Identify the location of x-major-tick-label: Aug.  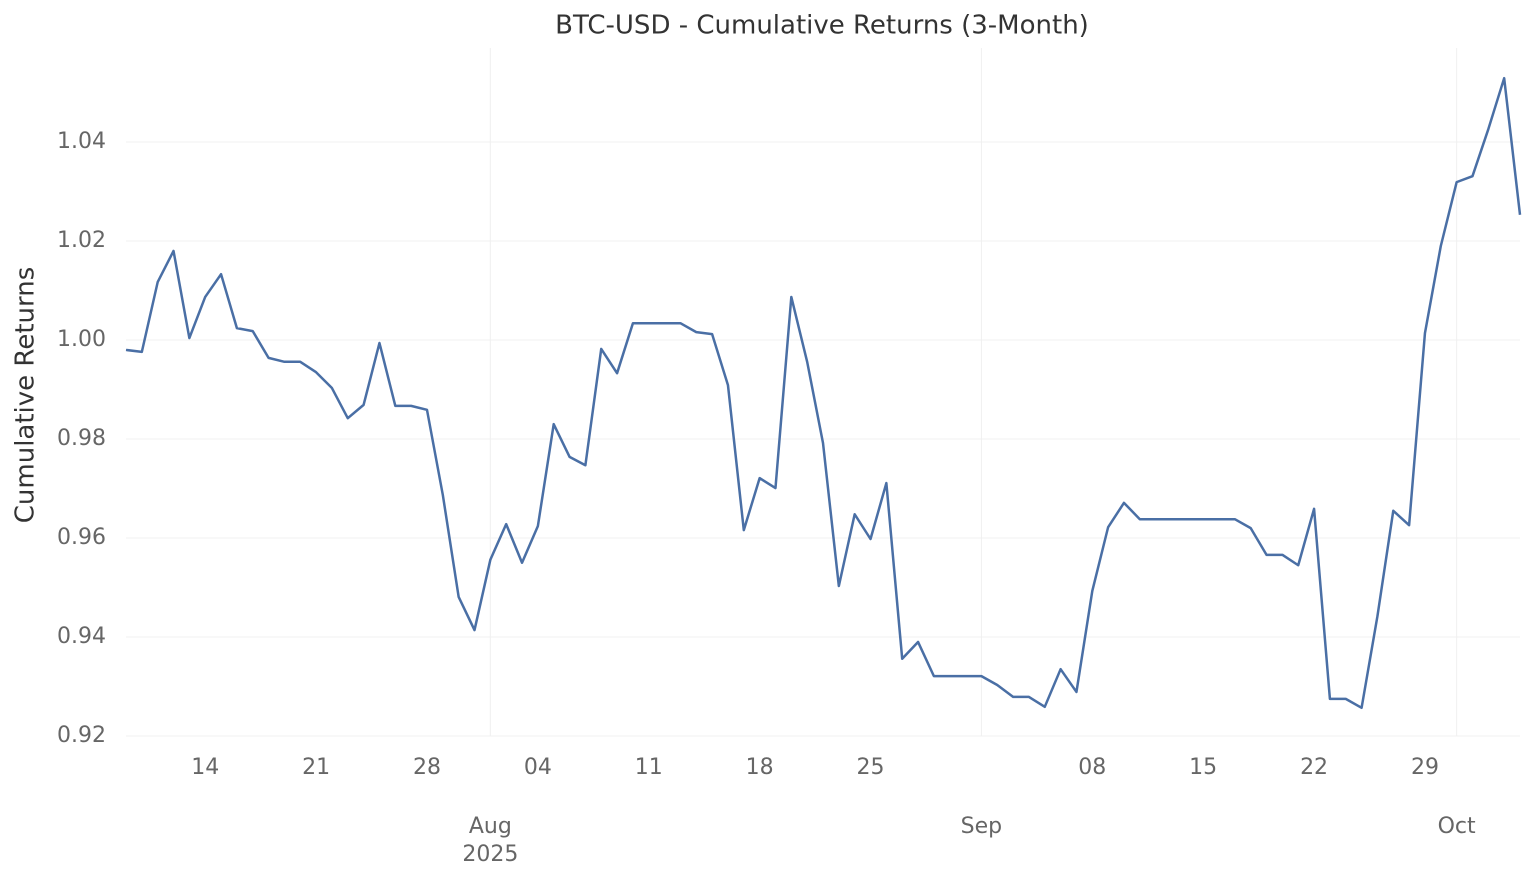
(490, 826).